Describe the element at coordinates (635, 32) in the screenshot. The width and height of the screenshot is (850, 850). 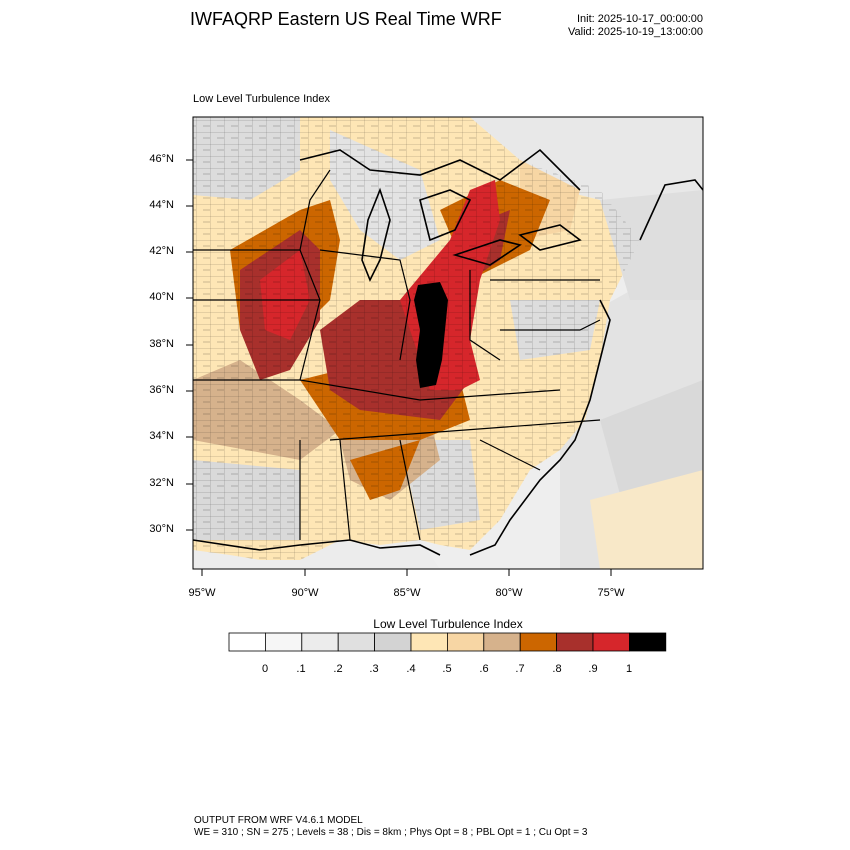
I see `valid-time: Valid: 2025-10-19_13:00:00` at that location.